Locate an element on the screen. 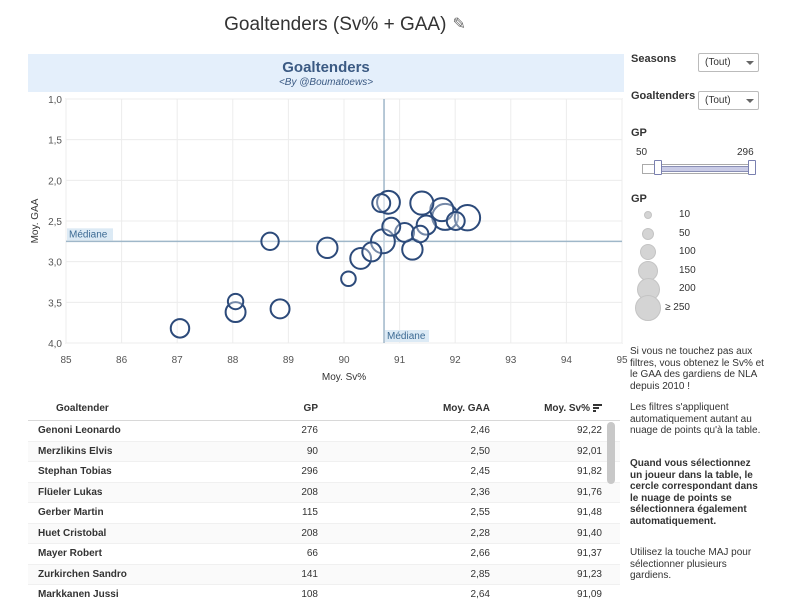  x-axis-label: Moy. Sv% is located at coordinates (344, 377).